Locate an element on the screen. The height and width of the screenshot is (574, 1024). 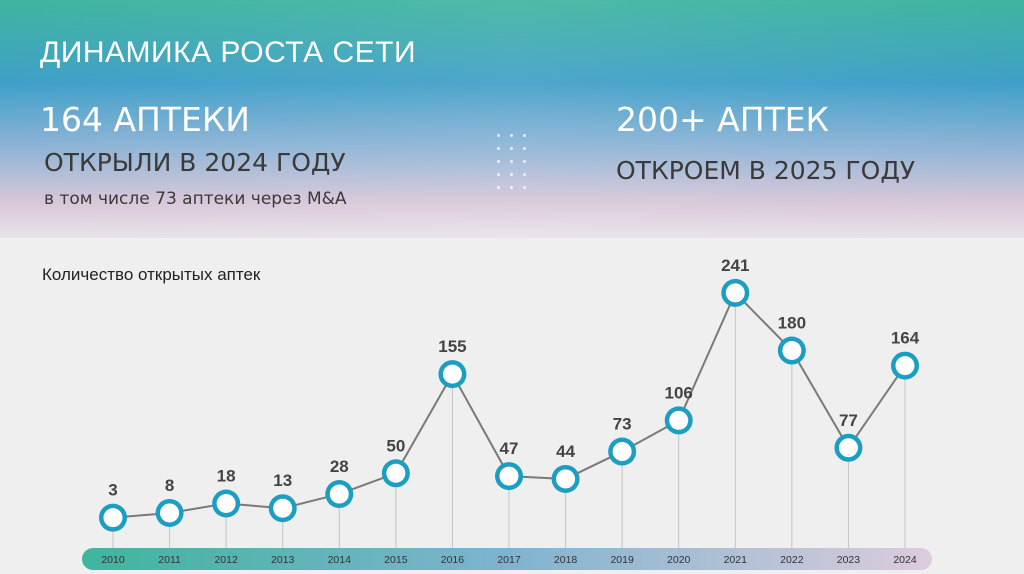
stat-opened-note: в том числе 73 аптеки через M&A is located at coordinates (195, 199).